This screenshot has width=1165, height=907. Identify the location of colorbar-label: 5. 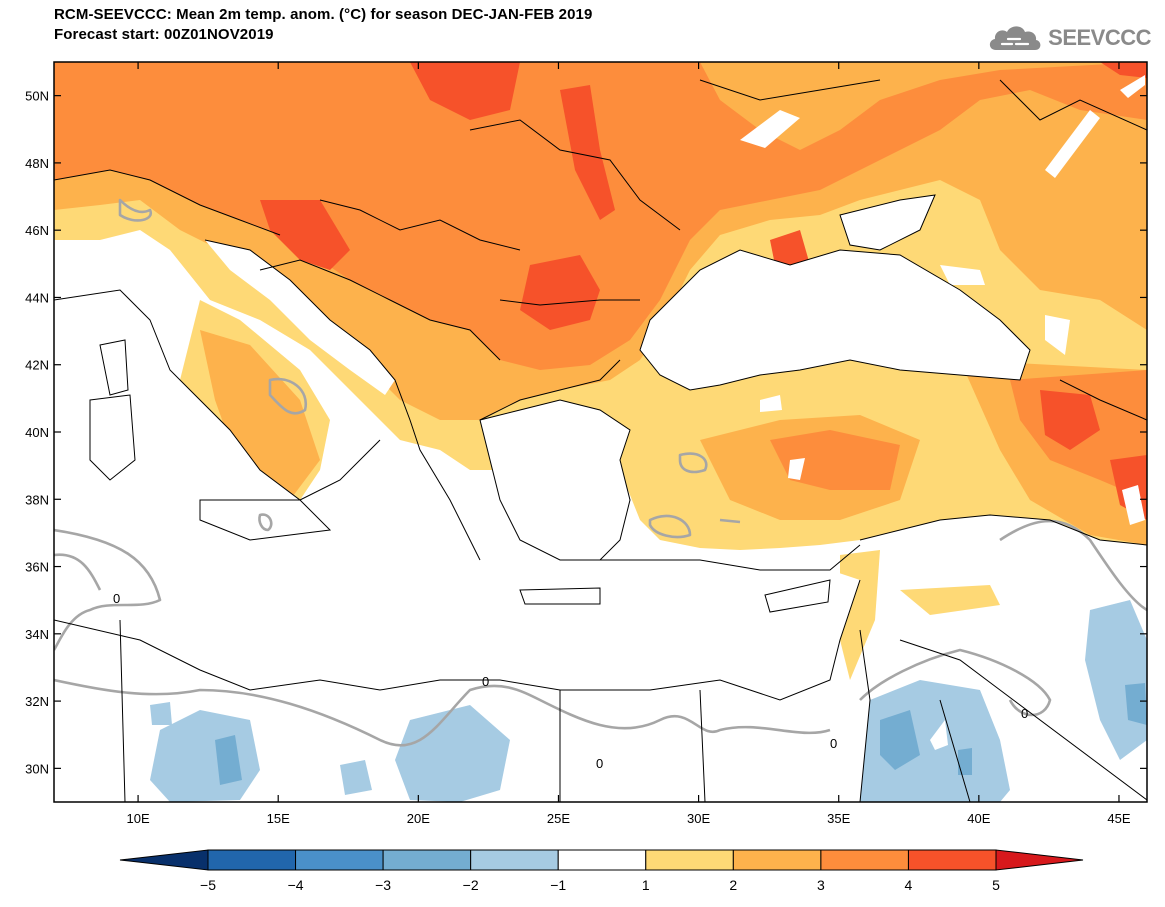
(996, 885).